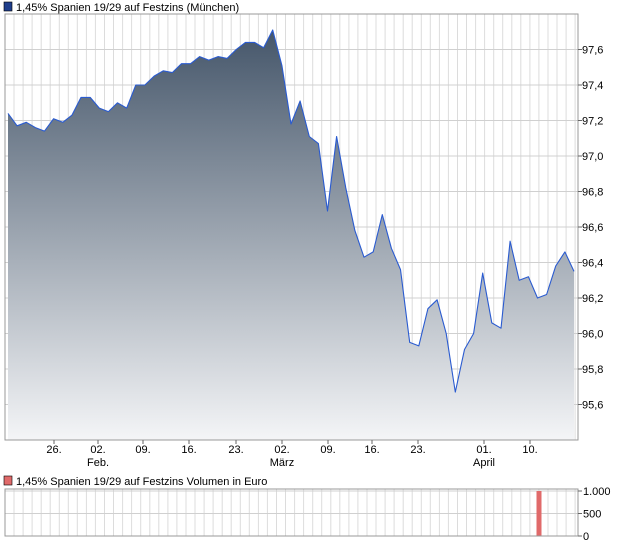  Describe the element at coordinates (592, 406) in the screenshot. I see `y-tick-label: 95,6` at that location.